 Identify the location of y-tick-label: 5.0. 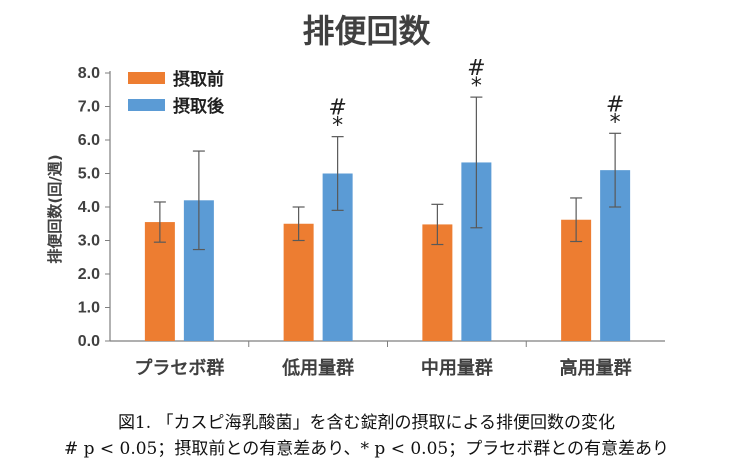
(89, 174).